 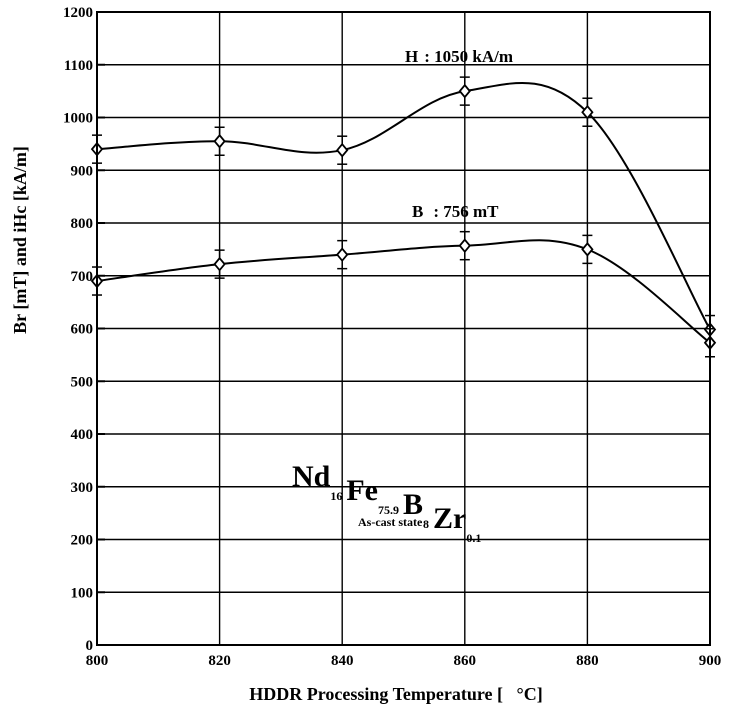 What do you see at coordinates (473, 538) in the screenshot?
I see `formula-subscript: 0.1` at bounding box center [473, 538].